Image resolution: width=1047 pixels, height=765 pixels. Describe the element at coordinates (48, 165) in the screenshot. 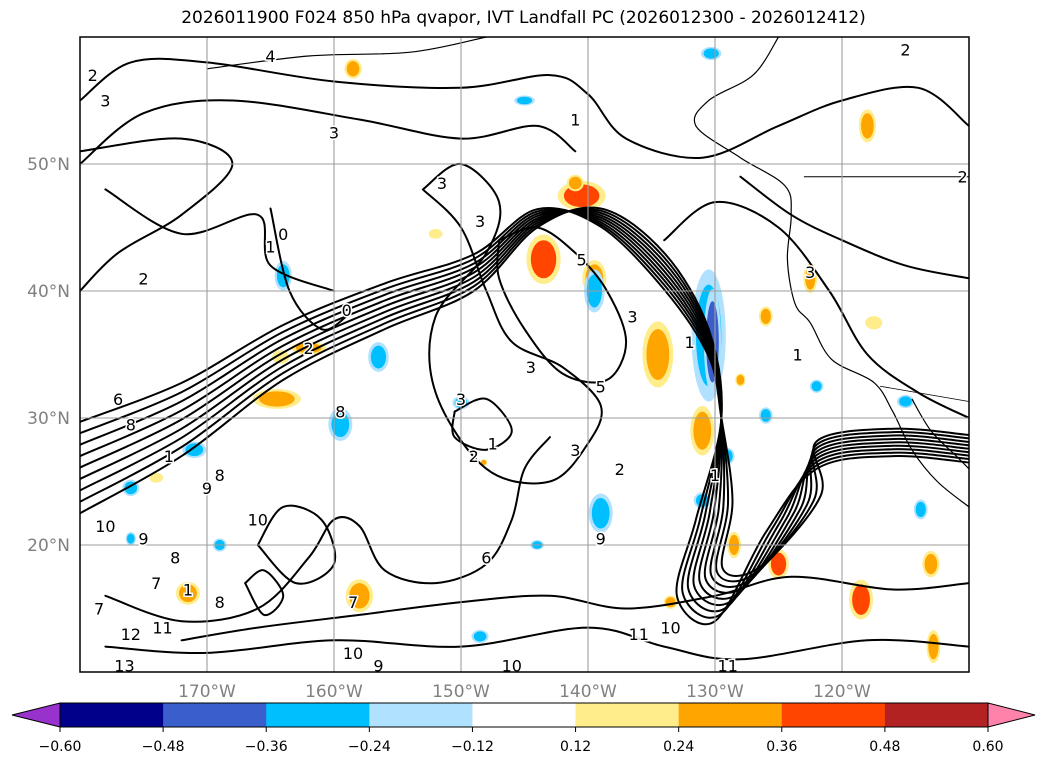

I see `latitude-tick-label: 50°N` at that location.